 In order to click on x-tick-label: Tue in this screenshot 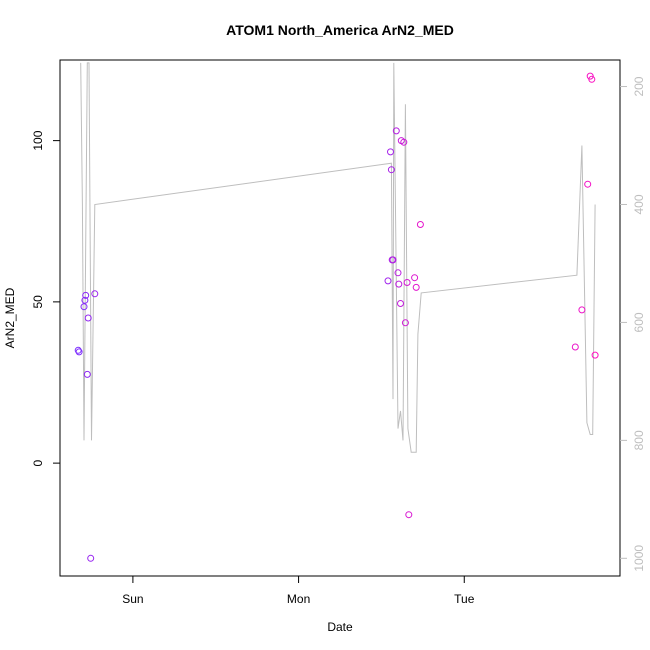, I will do `click(464, 599)`.